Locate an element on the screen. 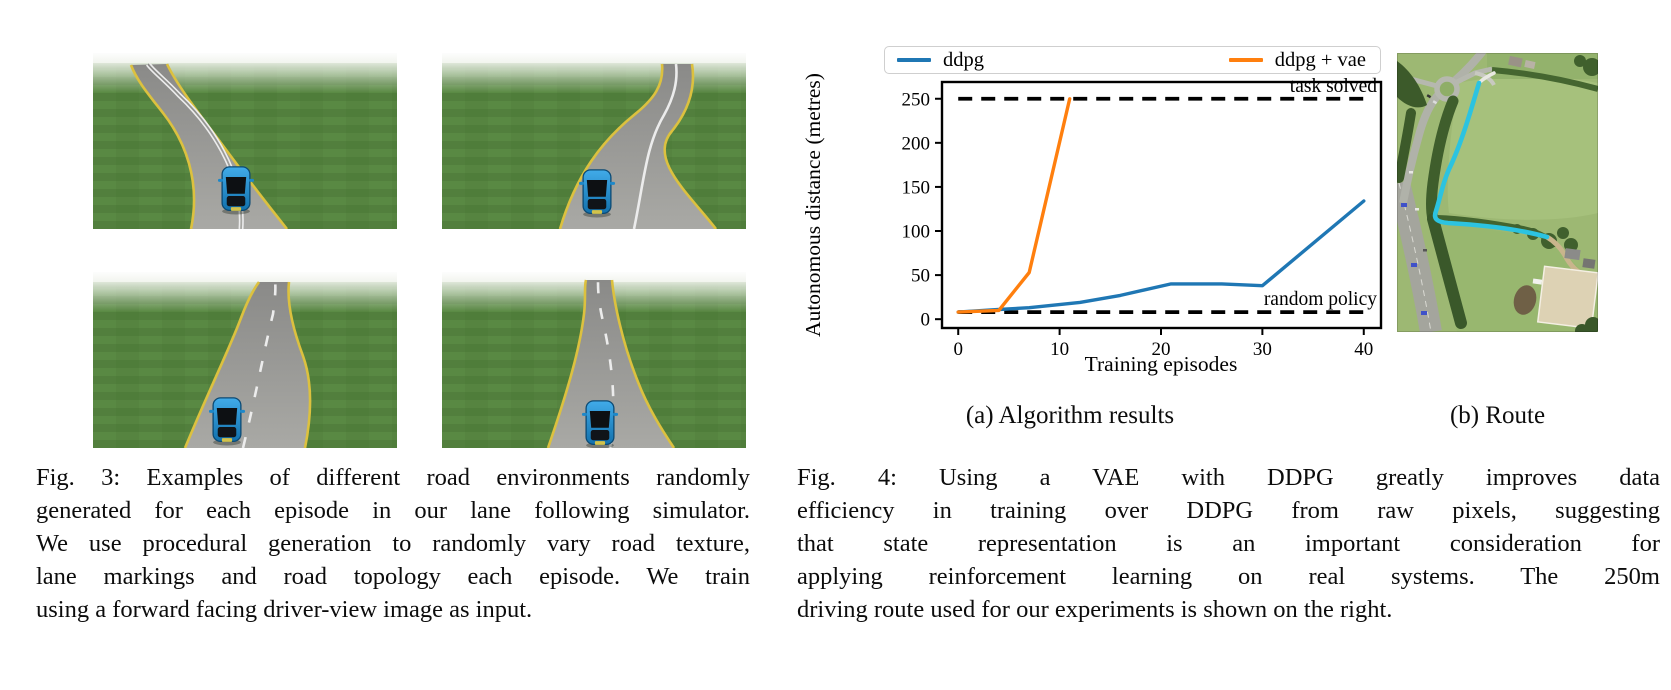 The image size is (1671, 690). chart-legend: ddpg ddpg + vae is located at coordinates (1132, 60).